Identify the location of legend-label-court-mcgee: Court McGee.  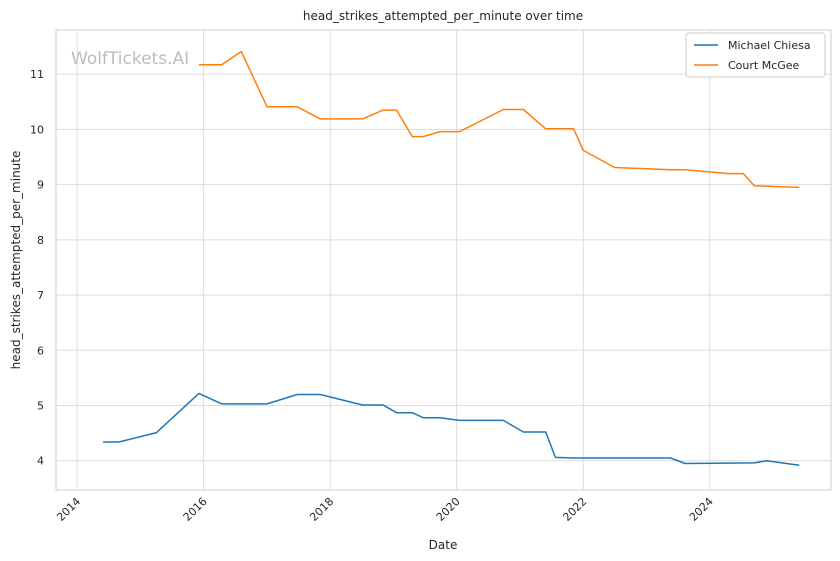
(764, 65).